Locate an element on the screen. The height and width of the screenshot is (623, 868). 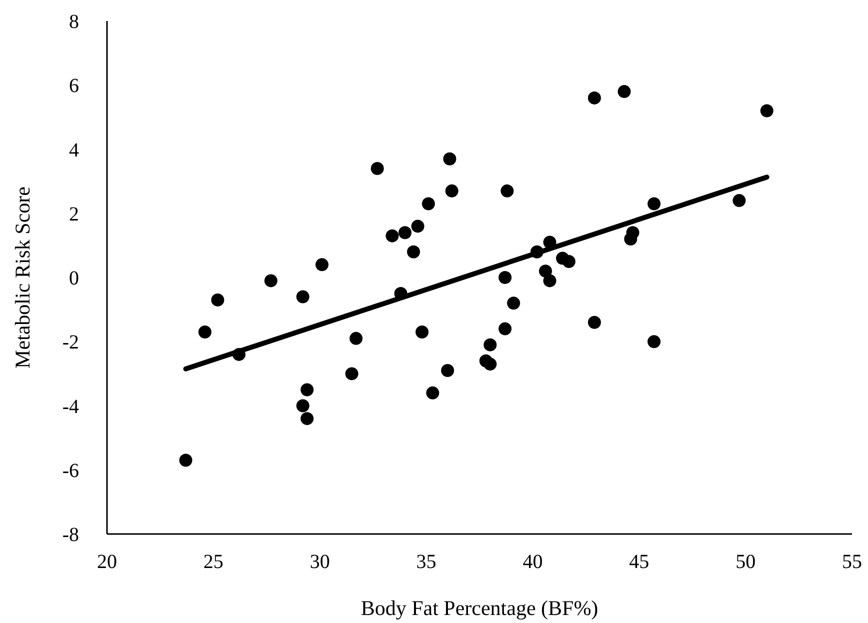
x-tick-label: 50 is located at coordinates (746, 562).